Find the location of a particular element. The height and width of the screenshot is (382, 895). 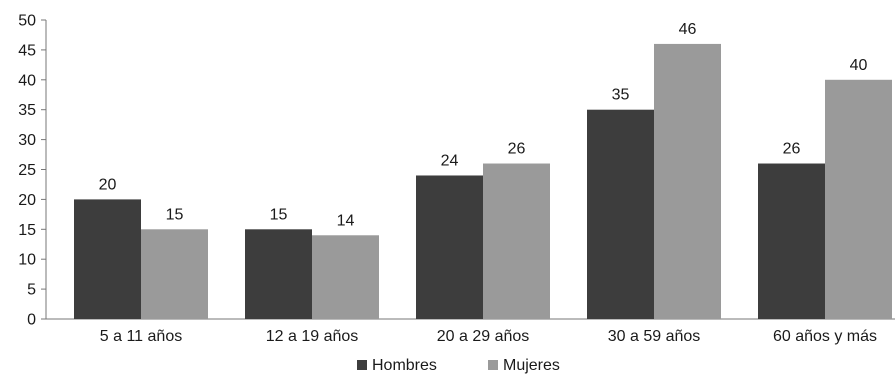

data-label: 14 is located at coordinates (346, 220).